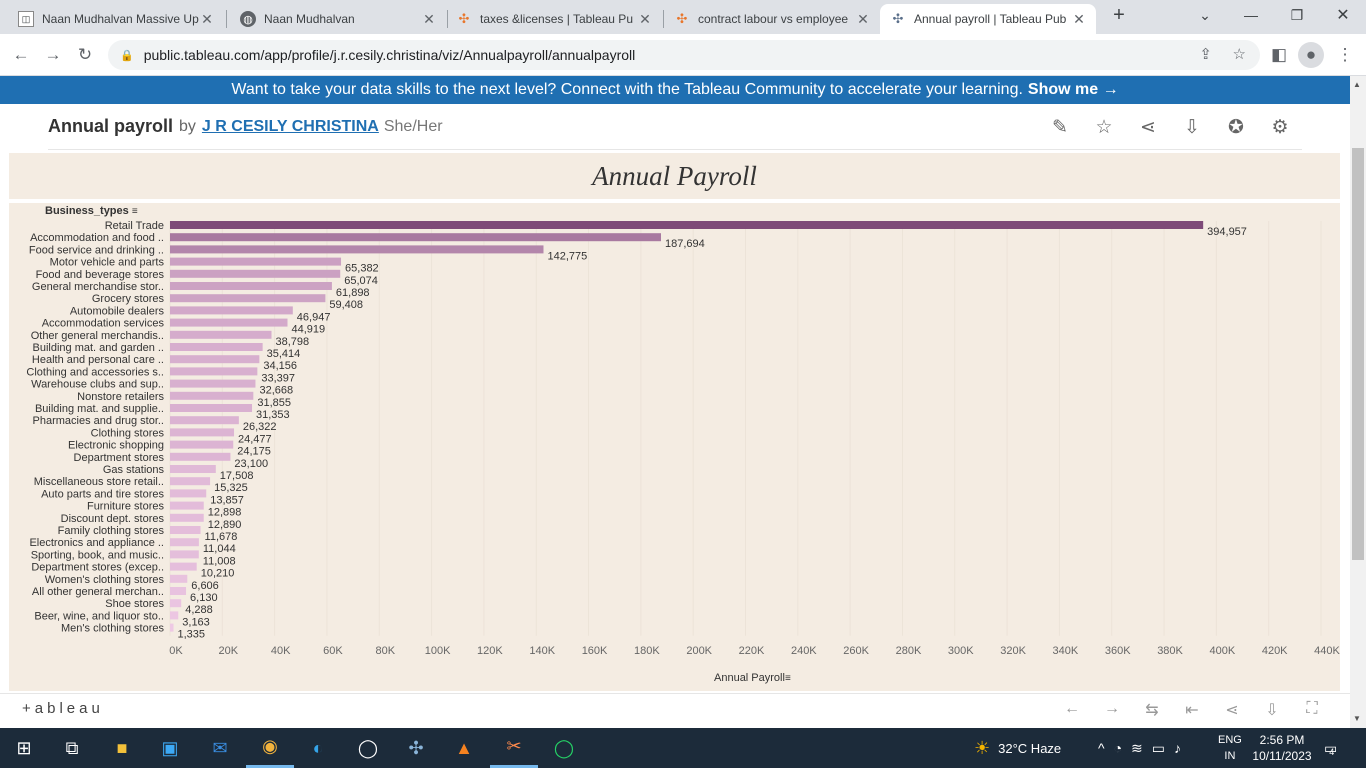 The height and width of the screenshot is (768, 1366). I want to click on author-link: J R CESILY CHRISTINA, so click(290, 126).